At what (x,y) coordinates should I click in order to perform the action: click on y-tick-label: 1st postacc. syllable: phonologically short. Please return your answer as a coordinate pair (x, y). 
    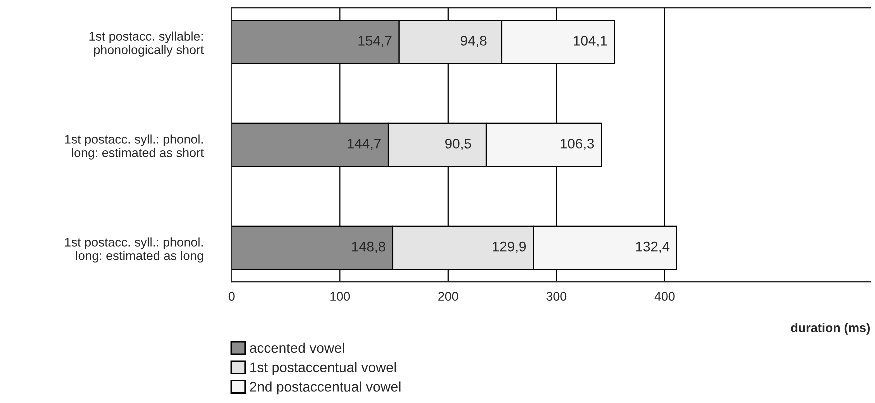
    Looking at the image, I should click on (147, 44).